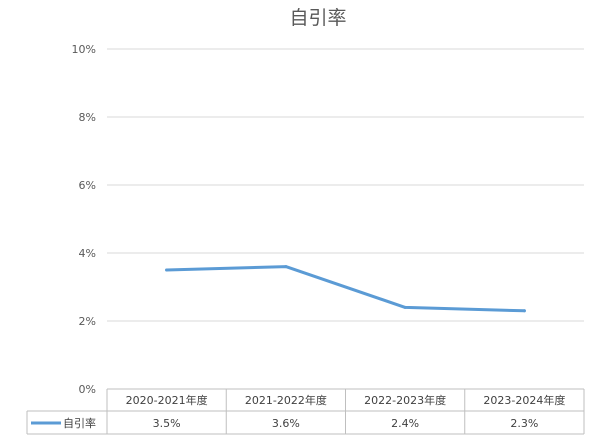  What do you see at coordinates (87, 253) in the screenshot?
I see `y-tick-label: 4%` at bounding box center [87, 253].